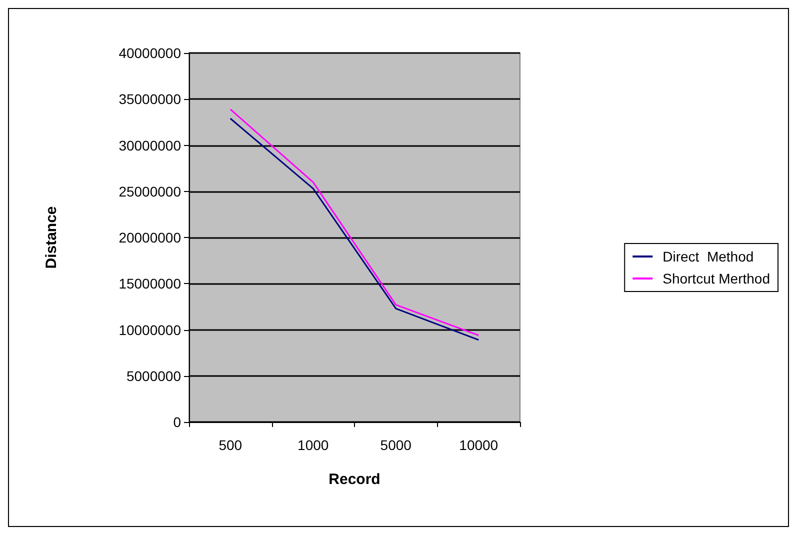 The image size is (797, 535). Describe the element at coordinates (396, 445) in the screenshot. I see `x-tick-label: 5000` at that location.